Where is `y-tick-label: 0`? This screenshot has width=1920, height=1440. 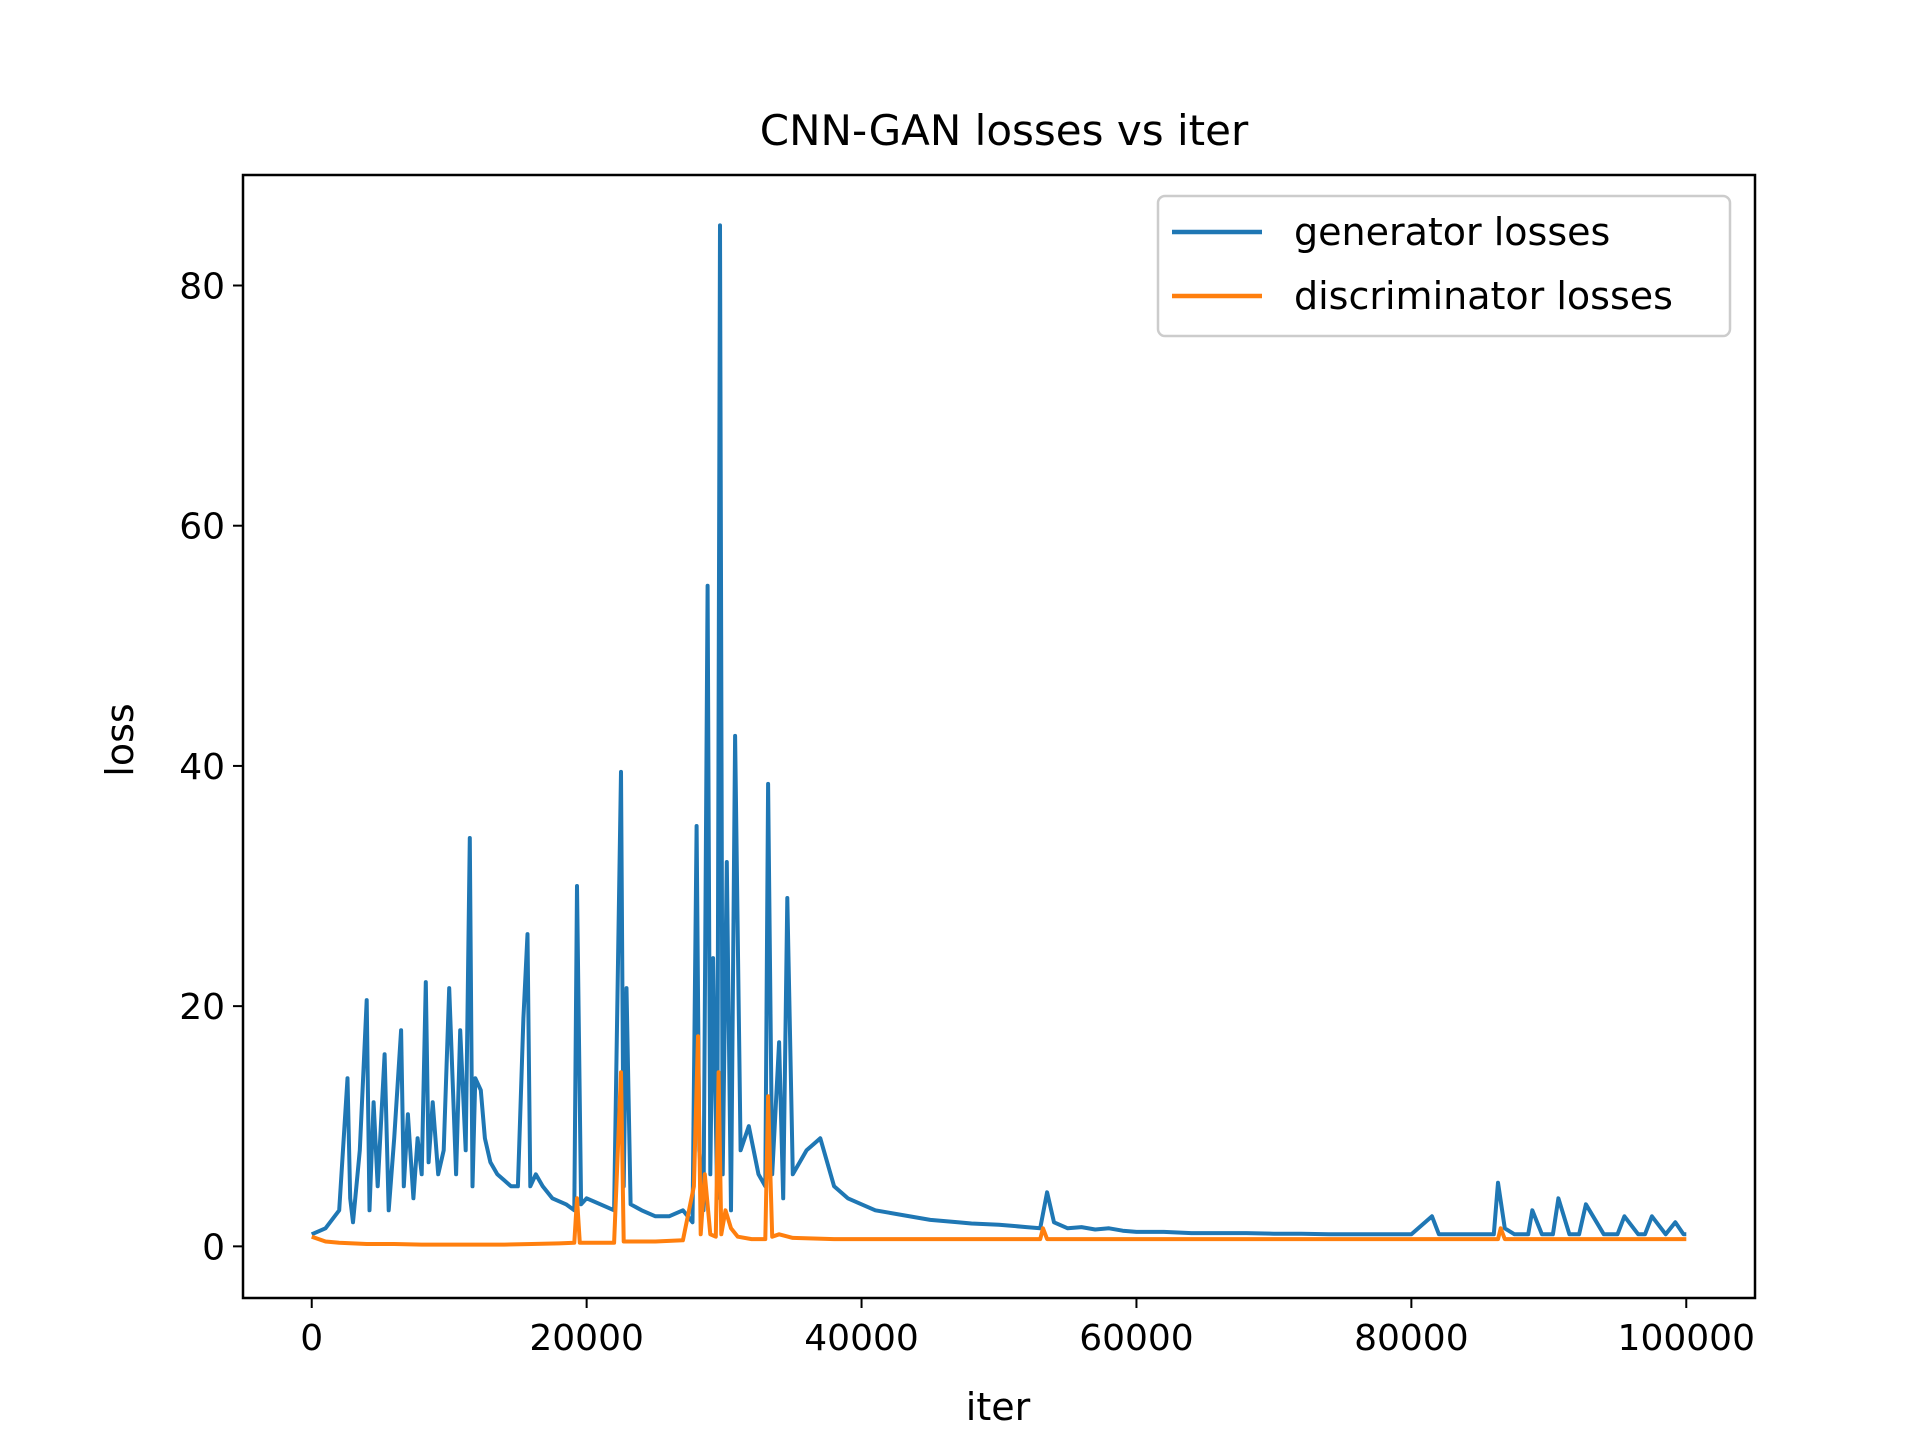 y-tick-label: 0 is located at coordinates (213, 1247).